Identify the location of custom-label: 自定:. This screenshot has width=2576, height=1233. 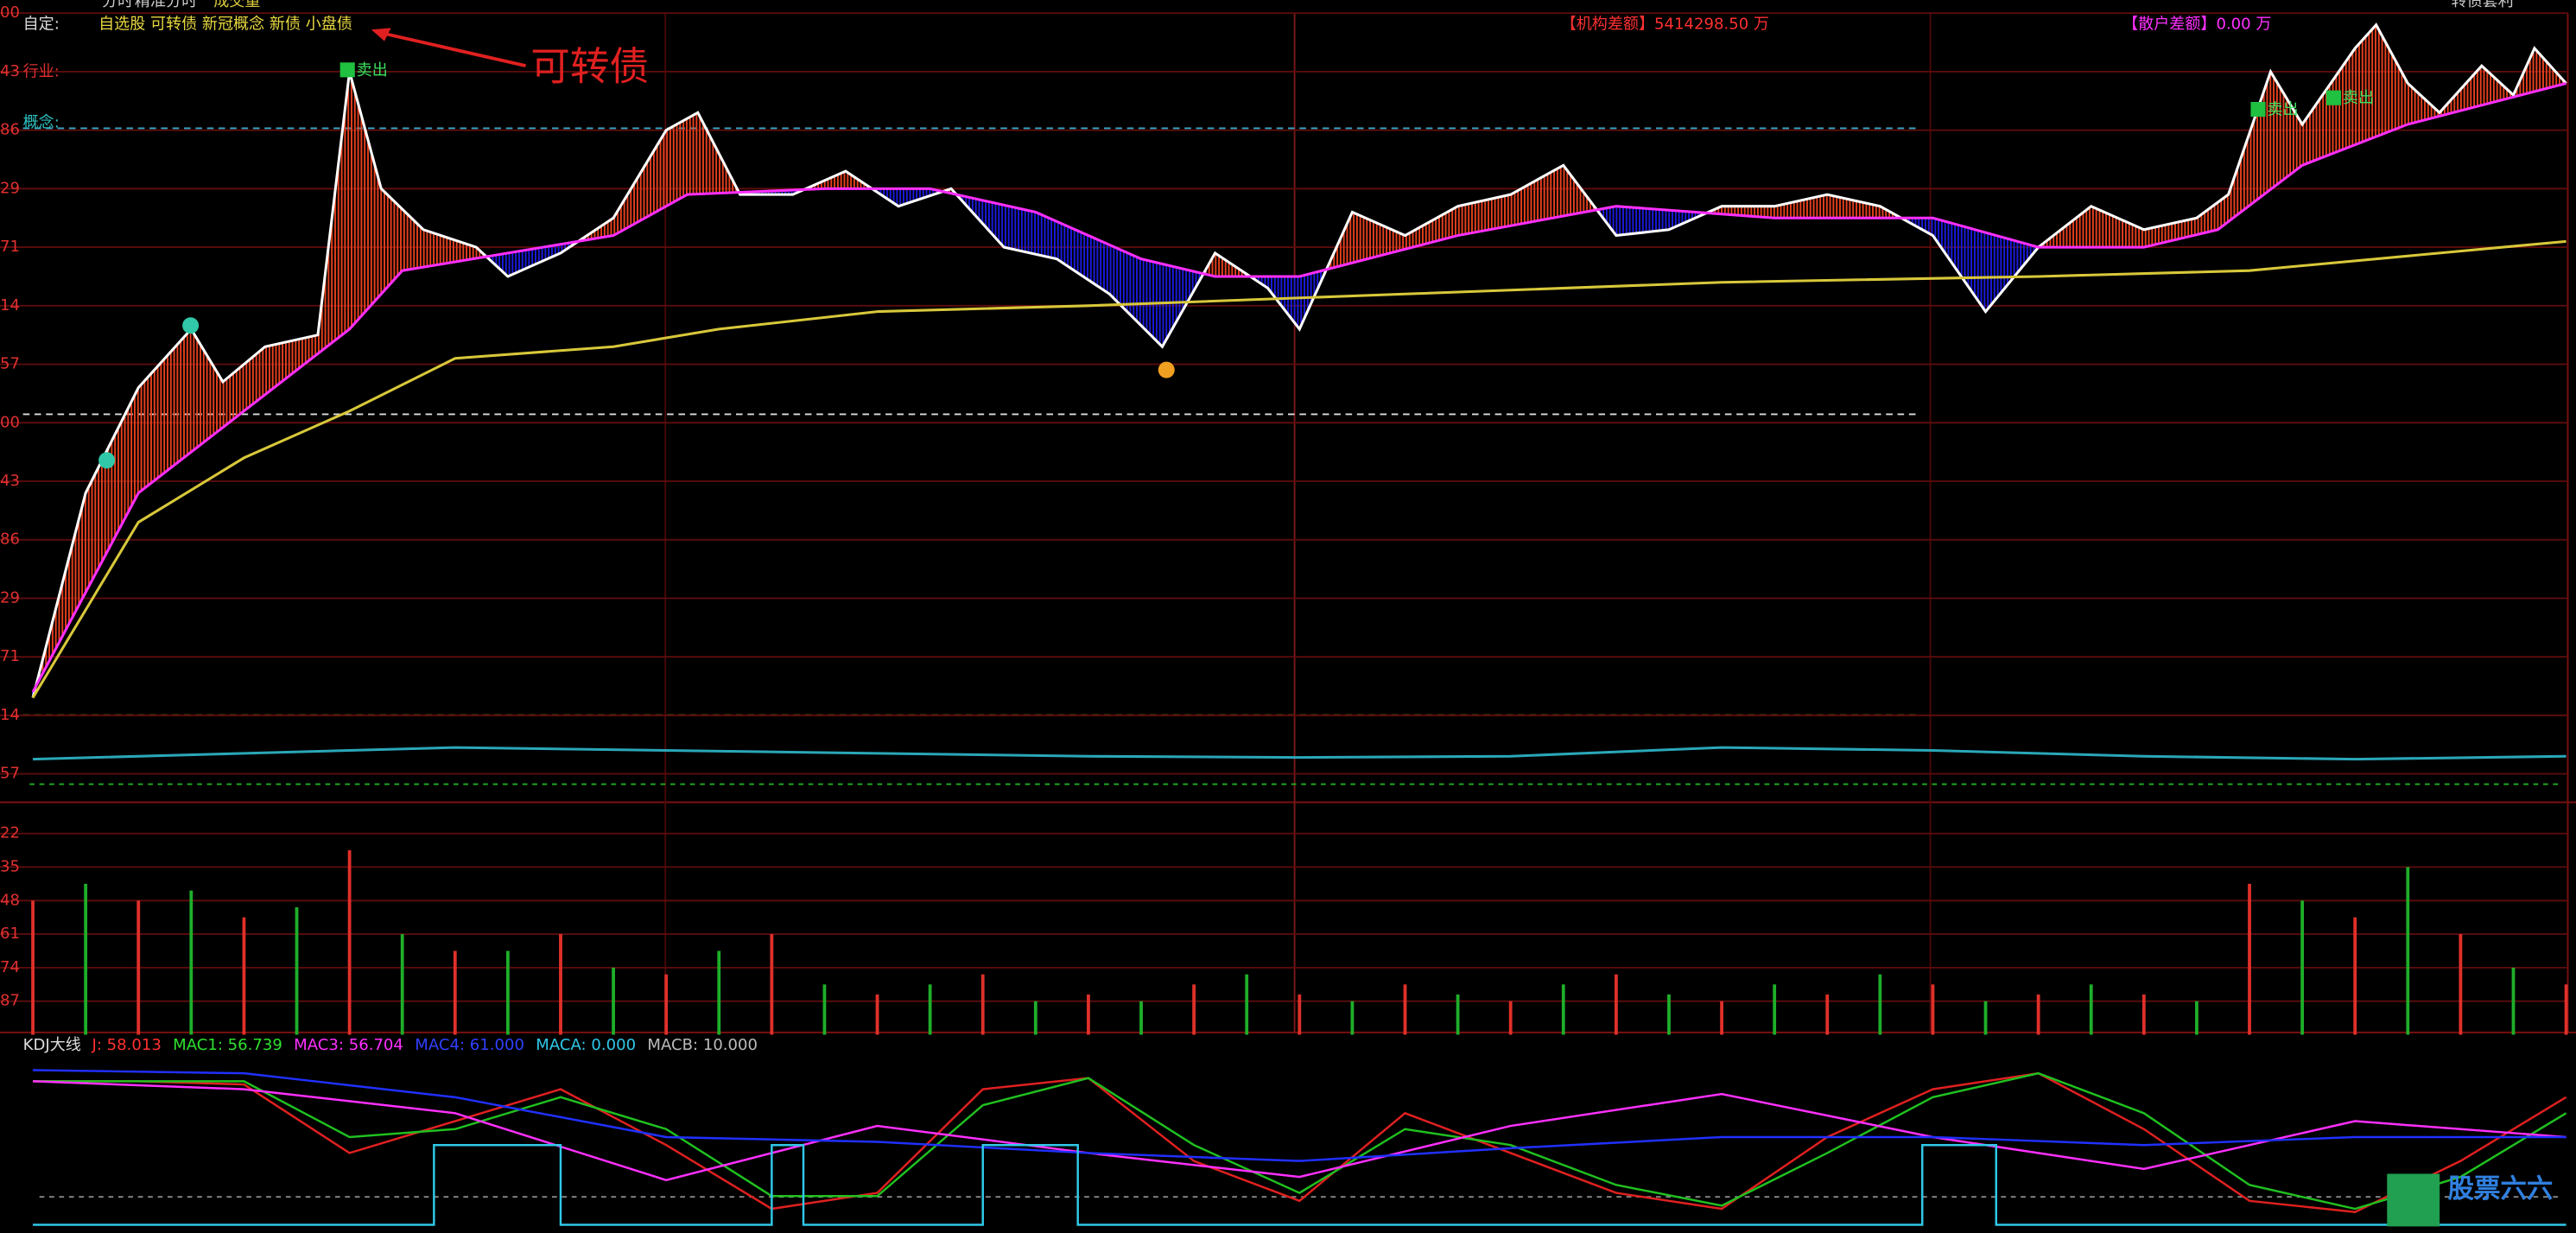
(41, 25).